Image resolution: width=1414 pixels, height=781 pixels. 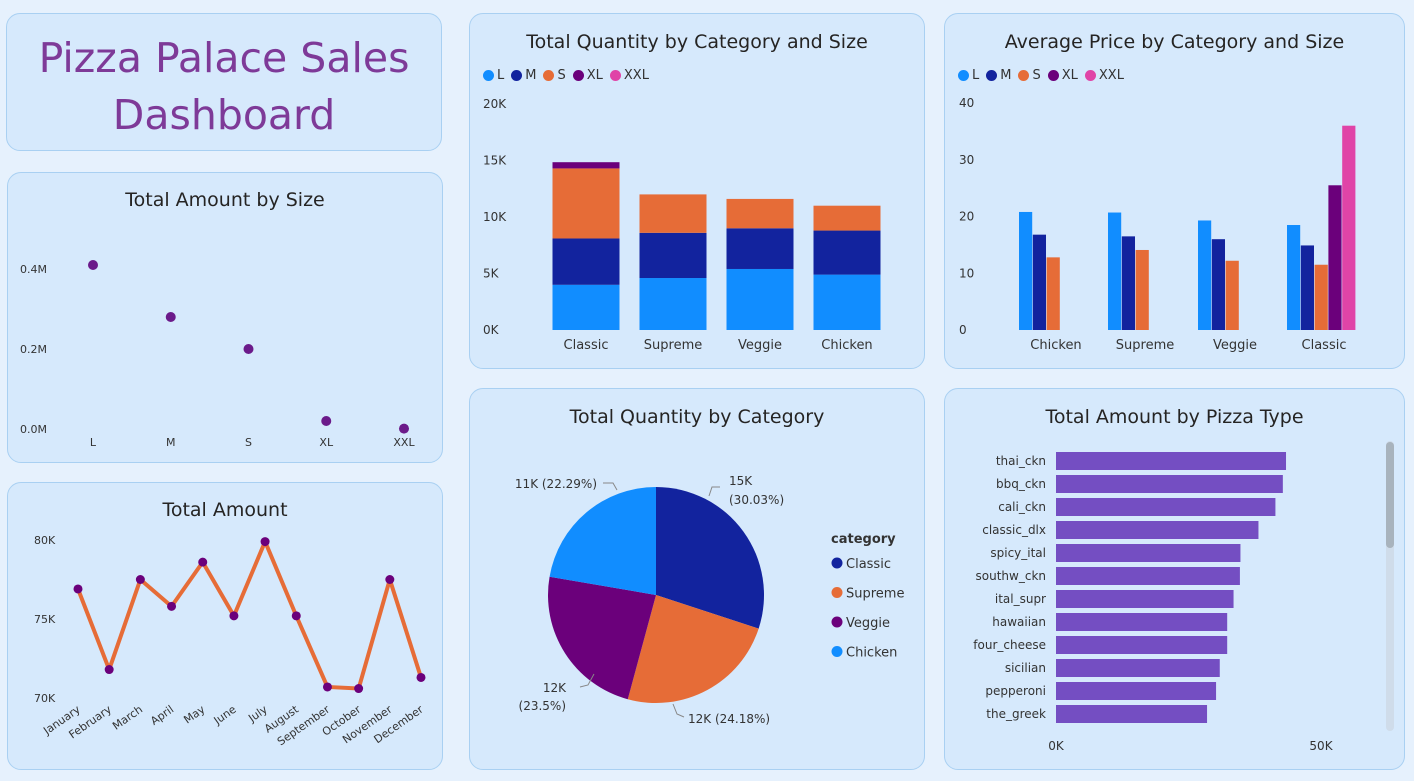 I want to click on y-tick-label: 10K, so click(x=495, y=217).